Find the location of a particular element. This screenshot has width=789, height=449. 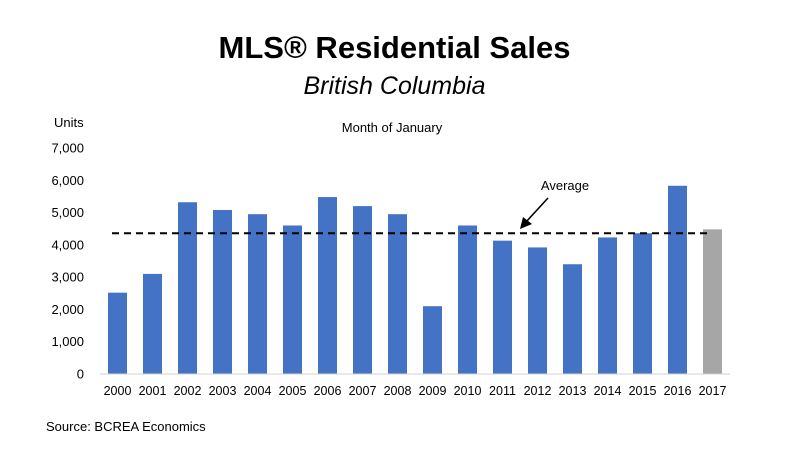

x-tick-label: 2016 is located at coordinates (678, 391).